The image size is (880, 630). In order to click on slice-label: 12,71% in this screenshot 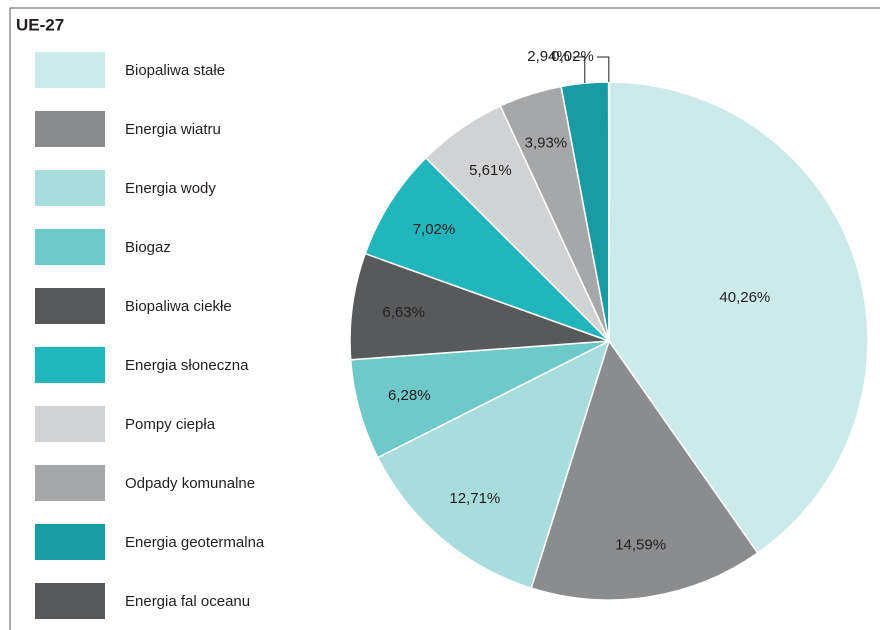, I will do `click(474, 498)`.